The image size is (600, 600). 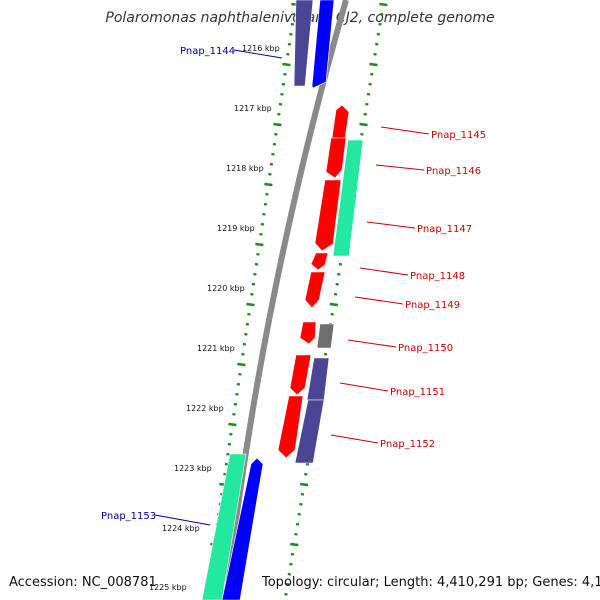 I want to click on kbp-label: 1223 kbp, so click(x=193, y=468).